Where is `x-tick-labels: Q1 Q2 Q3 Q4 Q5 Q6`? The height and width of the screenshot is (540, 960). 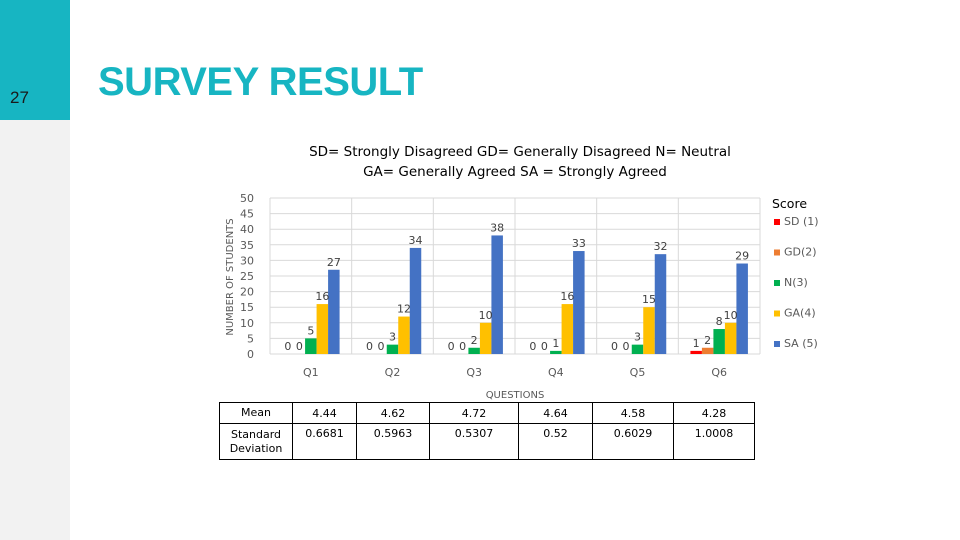 x-tick-labels: Q1 Q2 Q3 Q4 Q5 Q6 is located at coordinates (515, 372).